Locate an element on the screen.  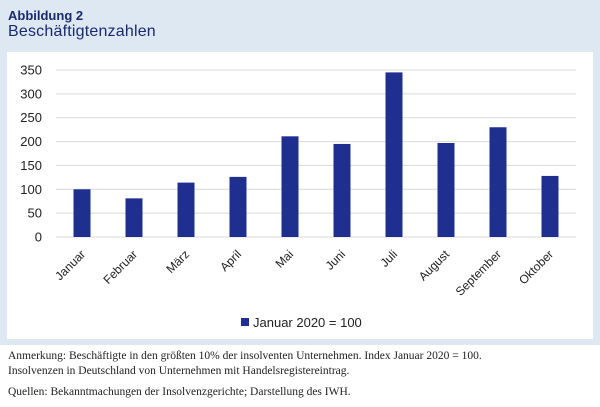
x-tick-label: September is located at coordinates (478, 272).